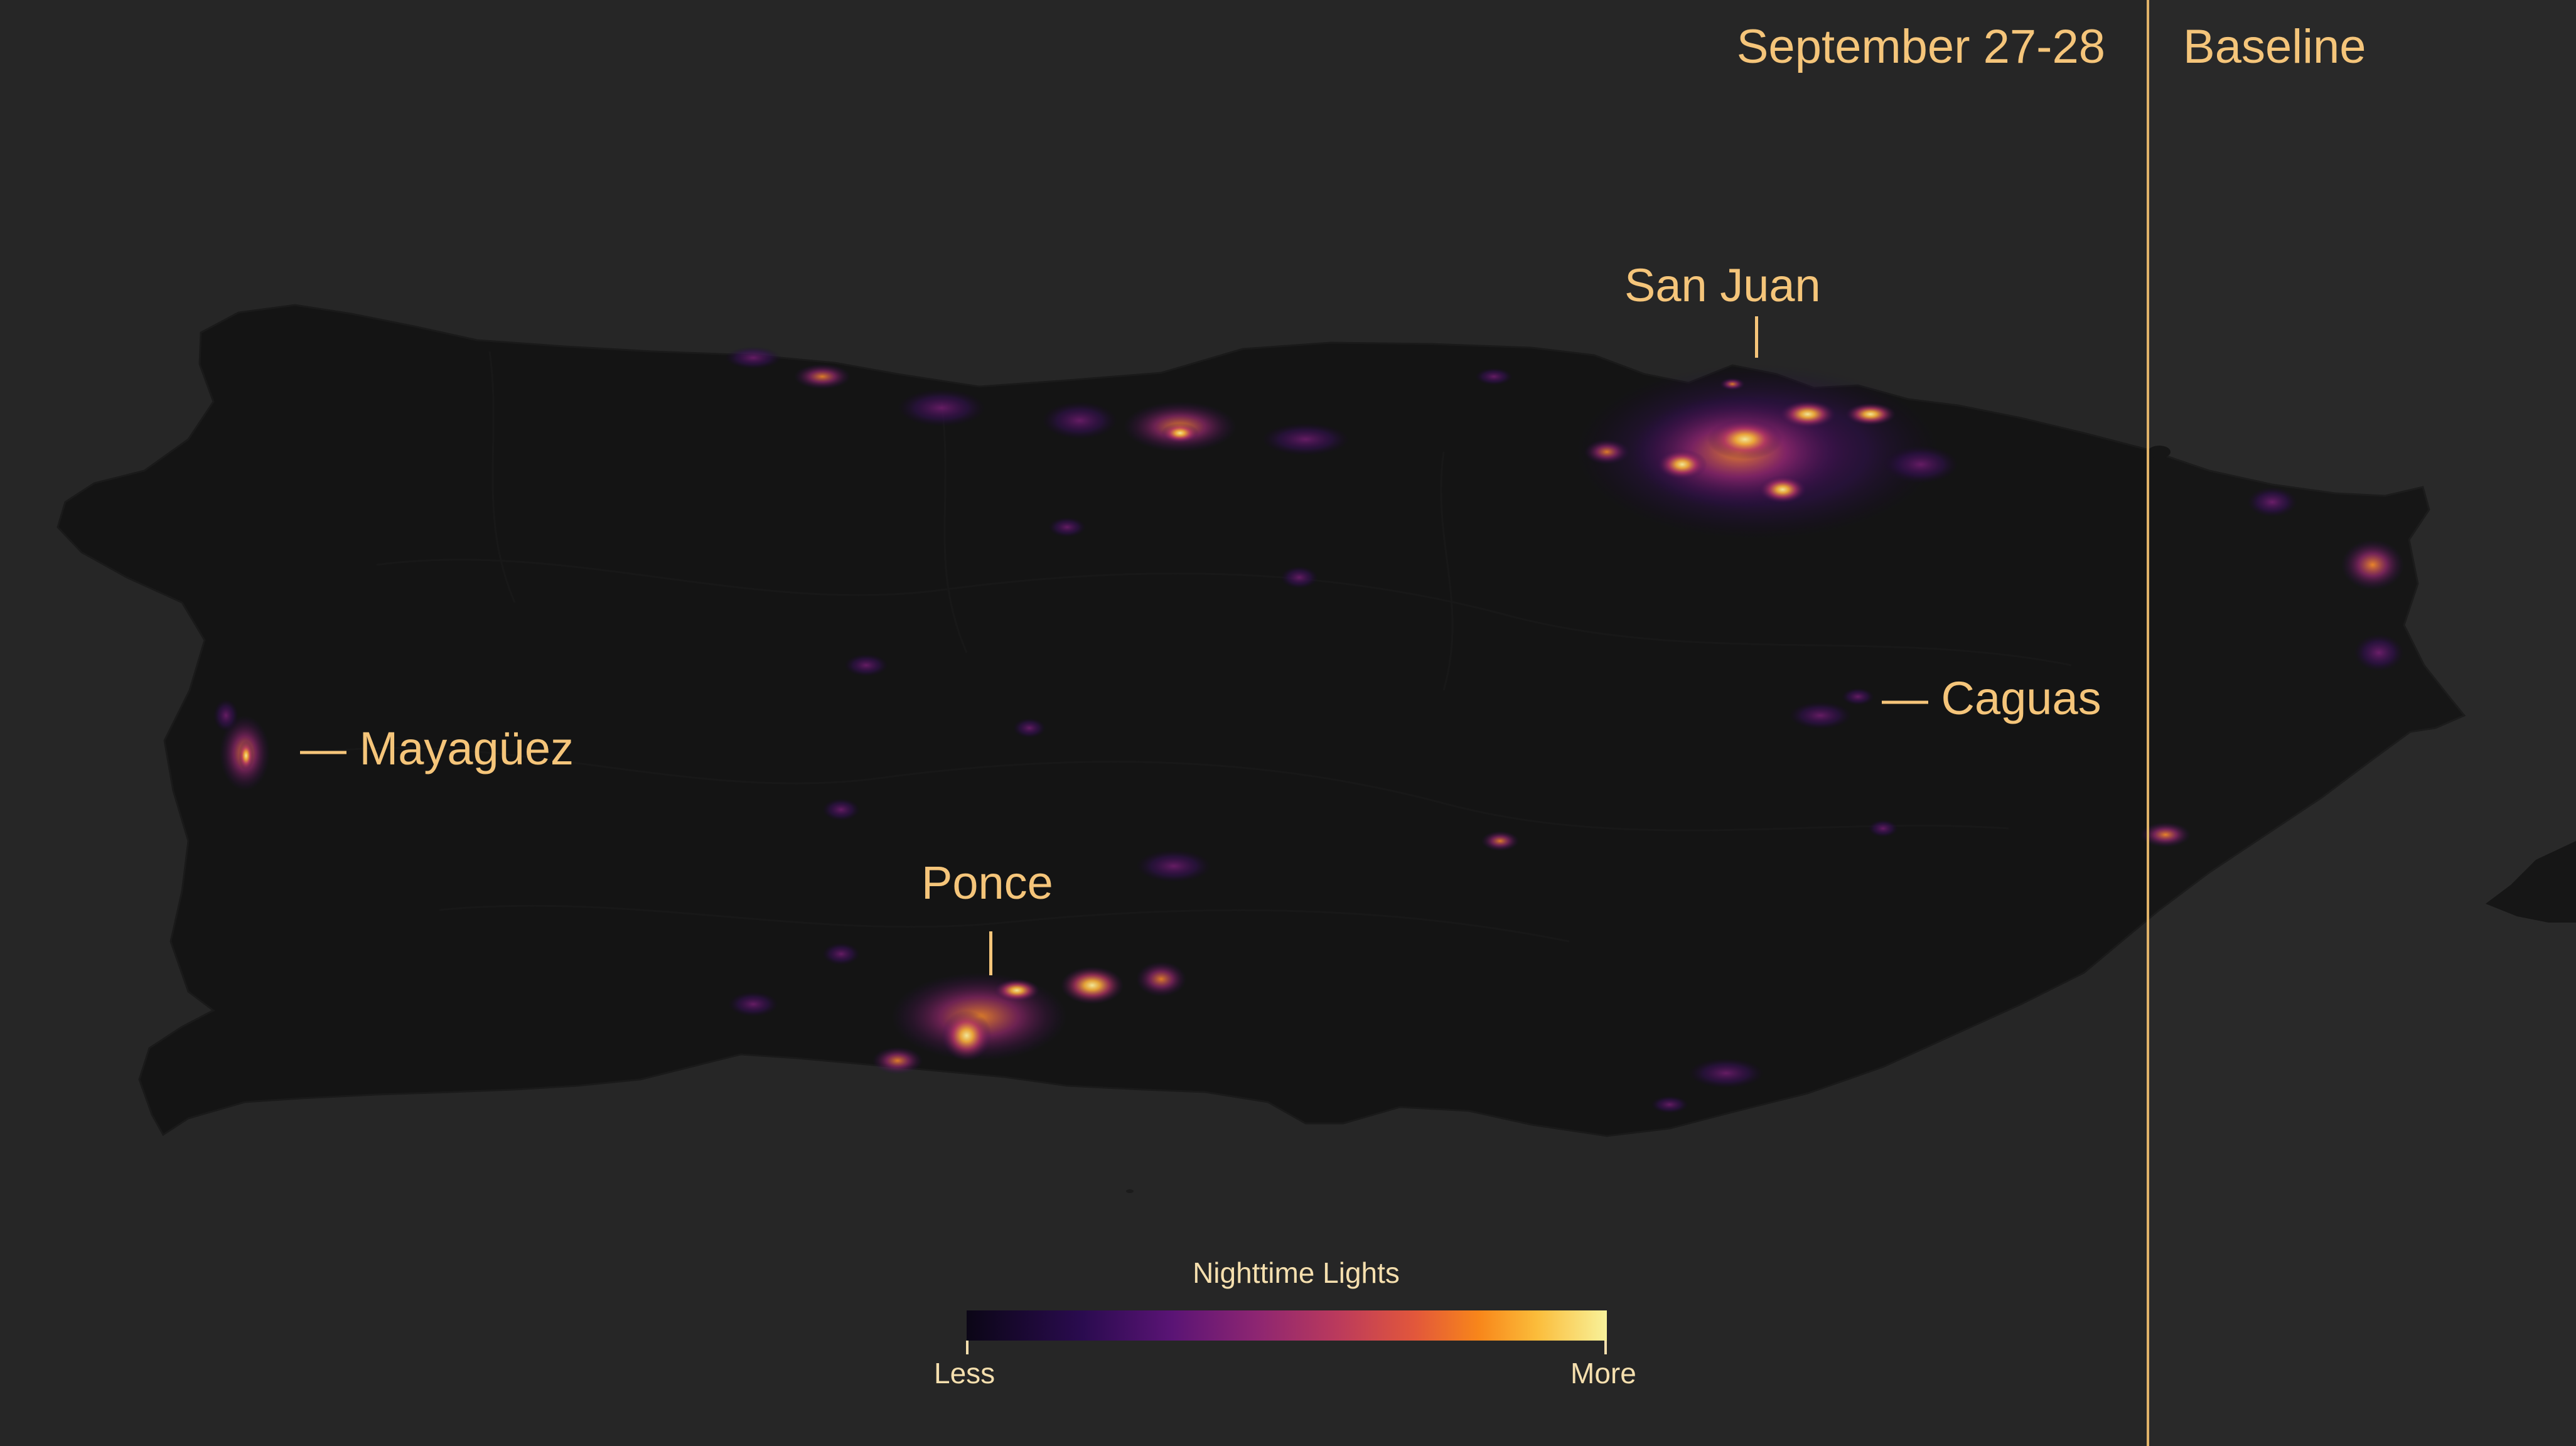 This screenshot has width=2576, height=1446. I want to click on legend-tick-max, so click(1605, 1347).